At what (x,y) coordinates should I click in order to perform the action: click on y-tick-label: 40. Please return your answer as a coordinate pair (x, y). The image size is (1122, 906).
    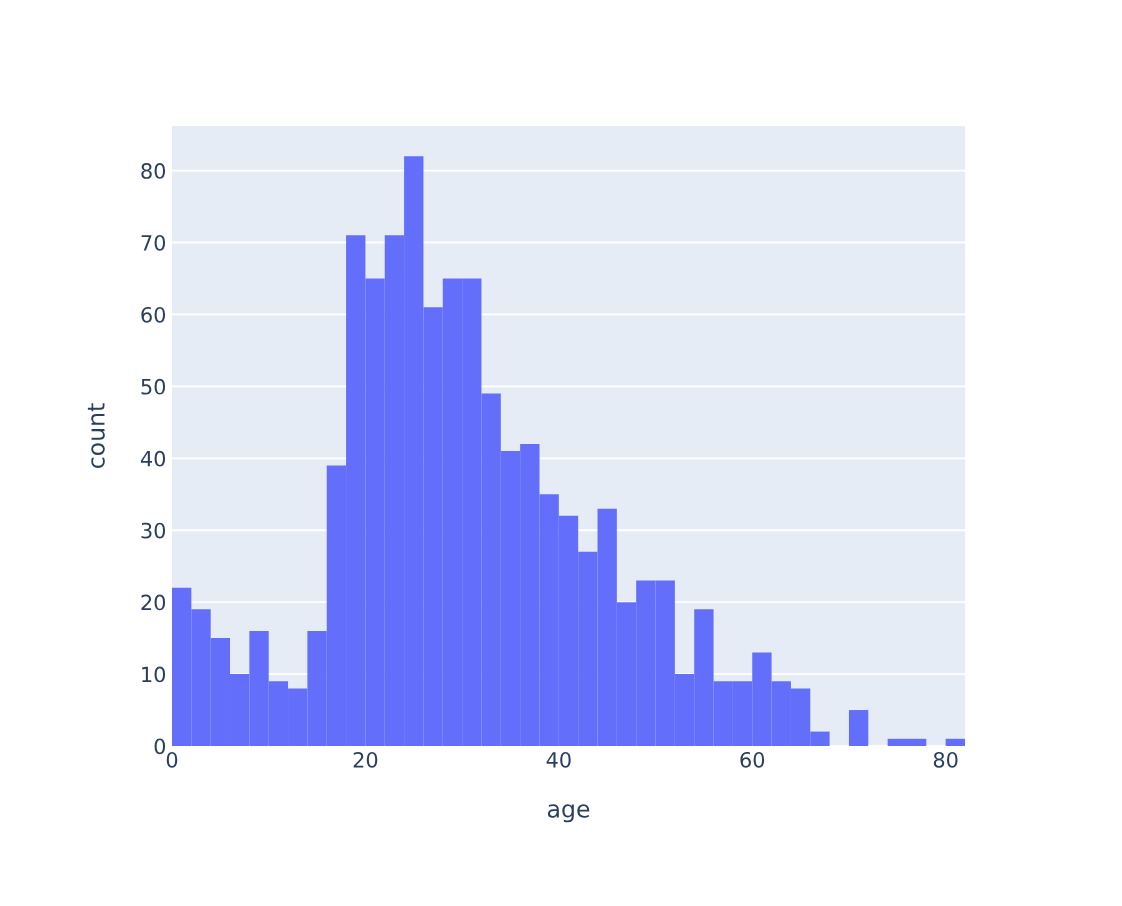
    Looking at the image, I should click on (153, 458).